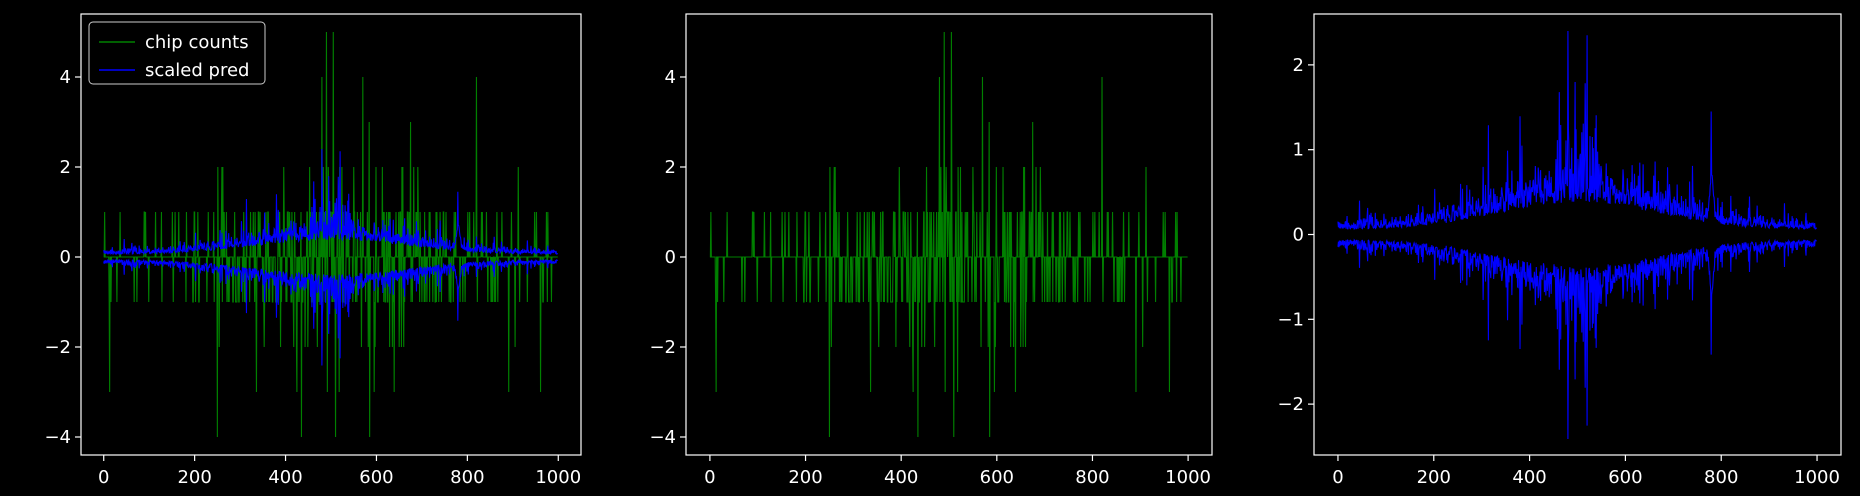 The width and height of the screenshot is (1860, 496). I want to click on y-tick-label: 1, so click(1298, 150).